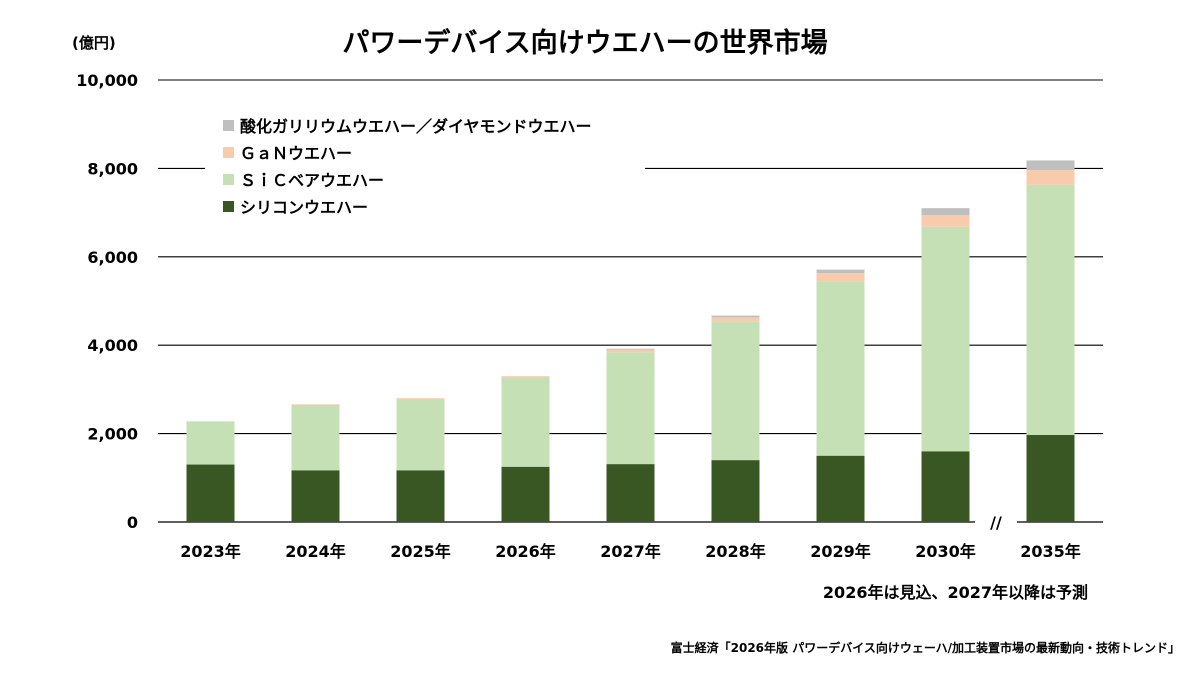  I want to click on x-tick-label: 2035年, so click(1050, 551).